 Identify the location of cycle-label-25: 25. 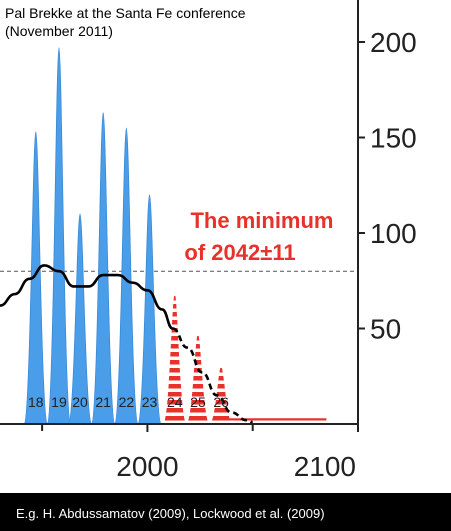
(198, 402).